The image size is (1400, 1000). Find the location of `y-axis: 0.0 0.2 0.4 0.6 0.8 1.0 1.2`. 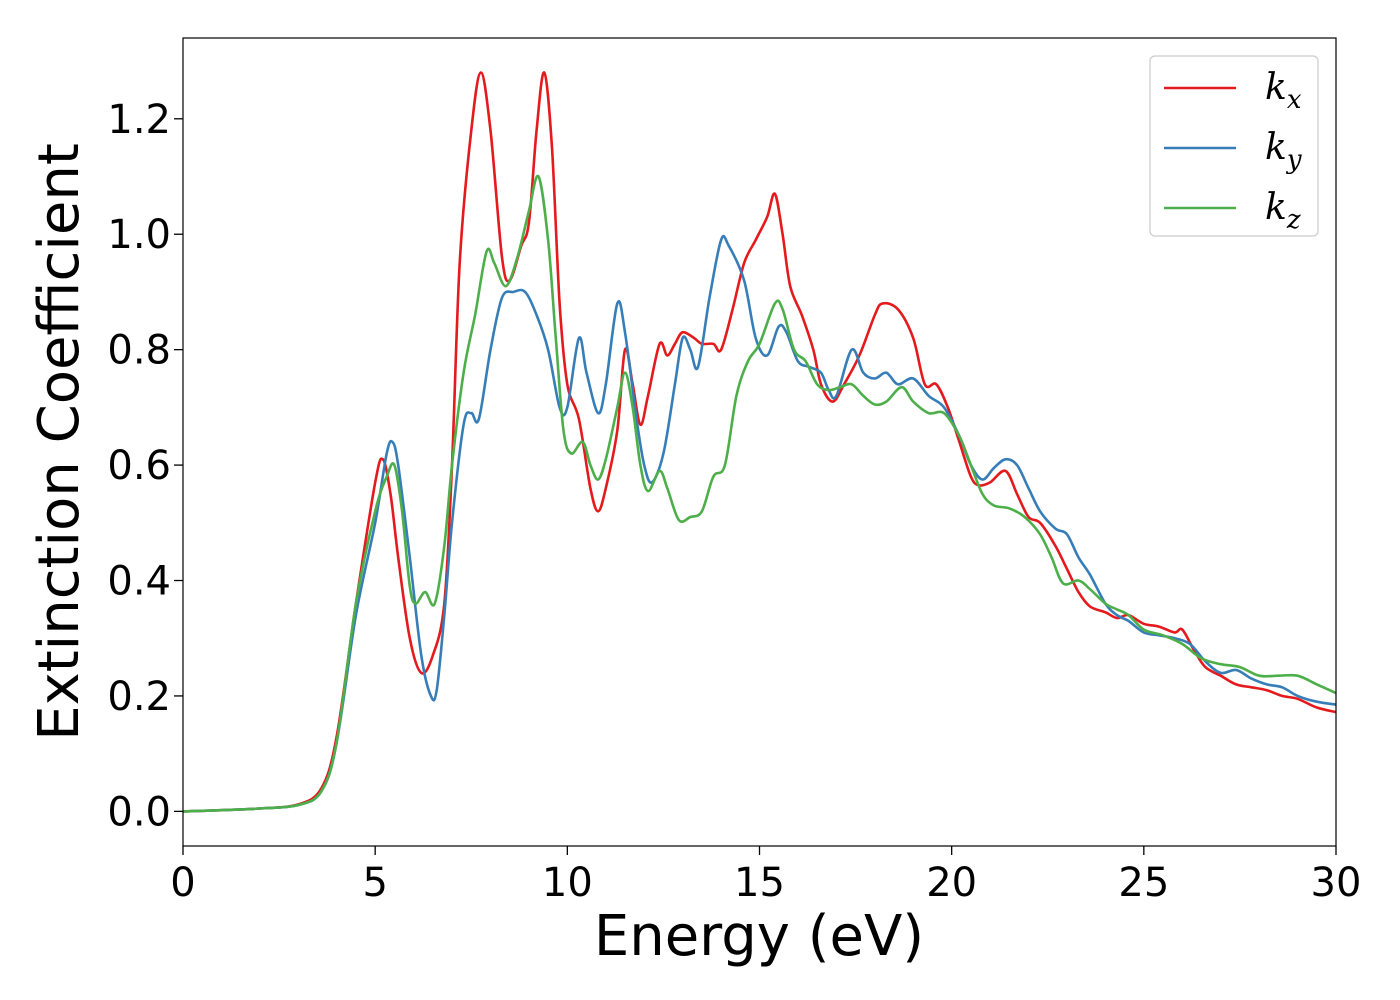

y-axis: 0.0 0.2 0.4 0.6 0.8 1.0 1.2 is located at coordinates (145, 466).